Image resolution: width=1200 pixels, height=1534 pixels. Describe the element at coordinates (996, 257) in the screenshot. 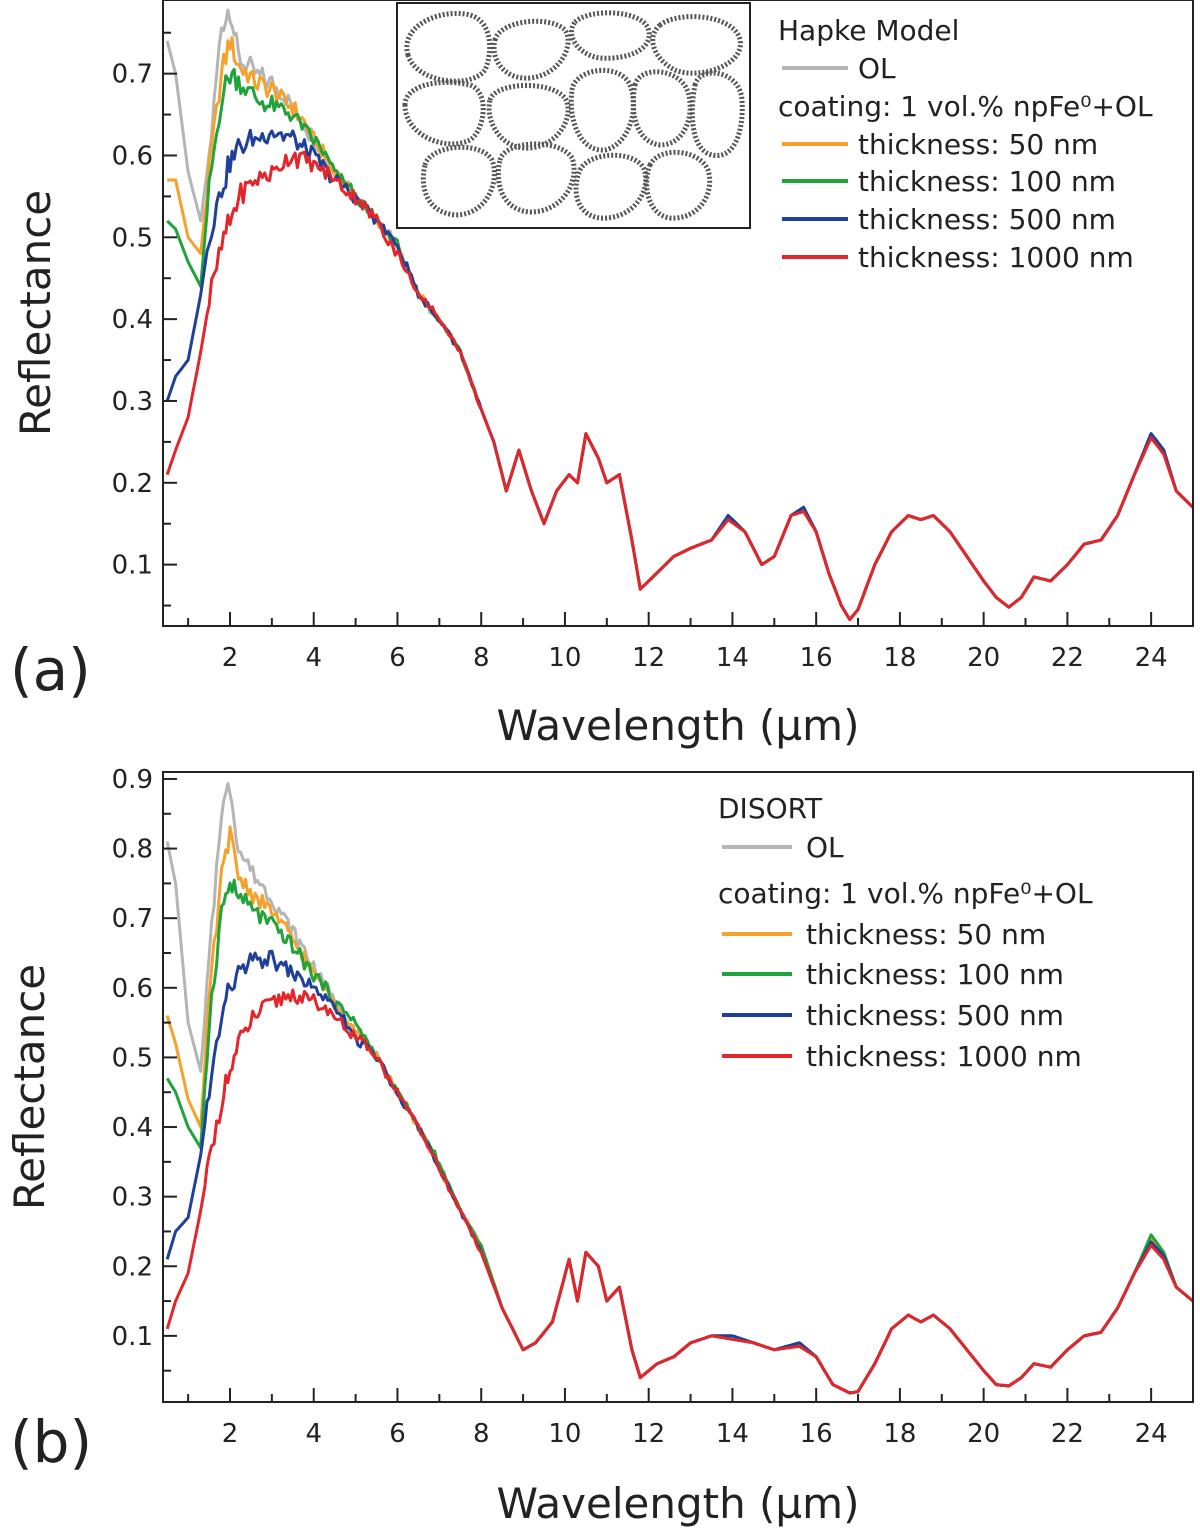

I see `legend-entry-1000nm-a: thickness: 1000 nm` at that location.